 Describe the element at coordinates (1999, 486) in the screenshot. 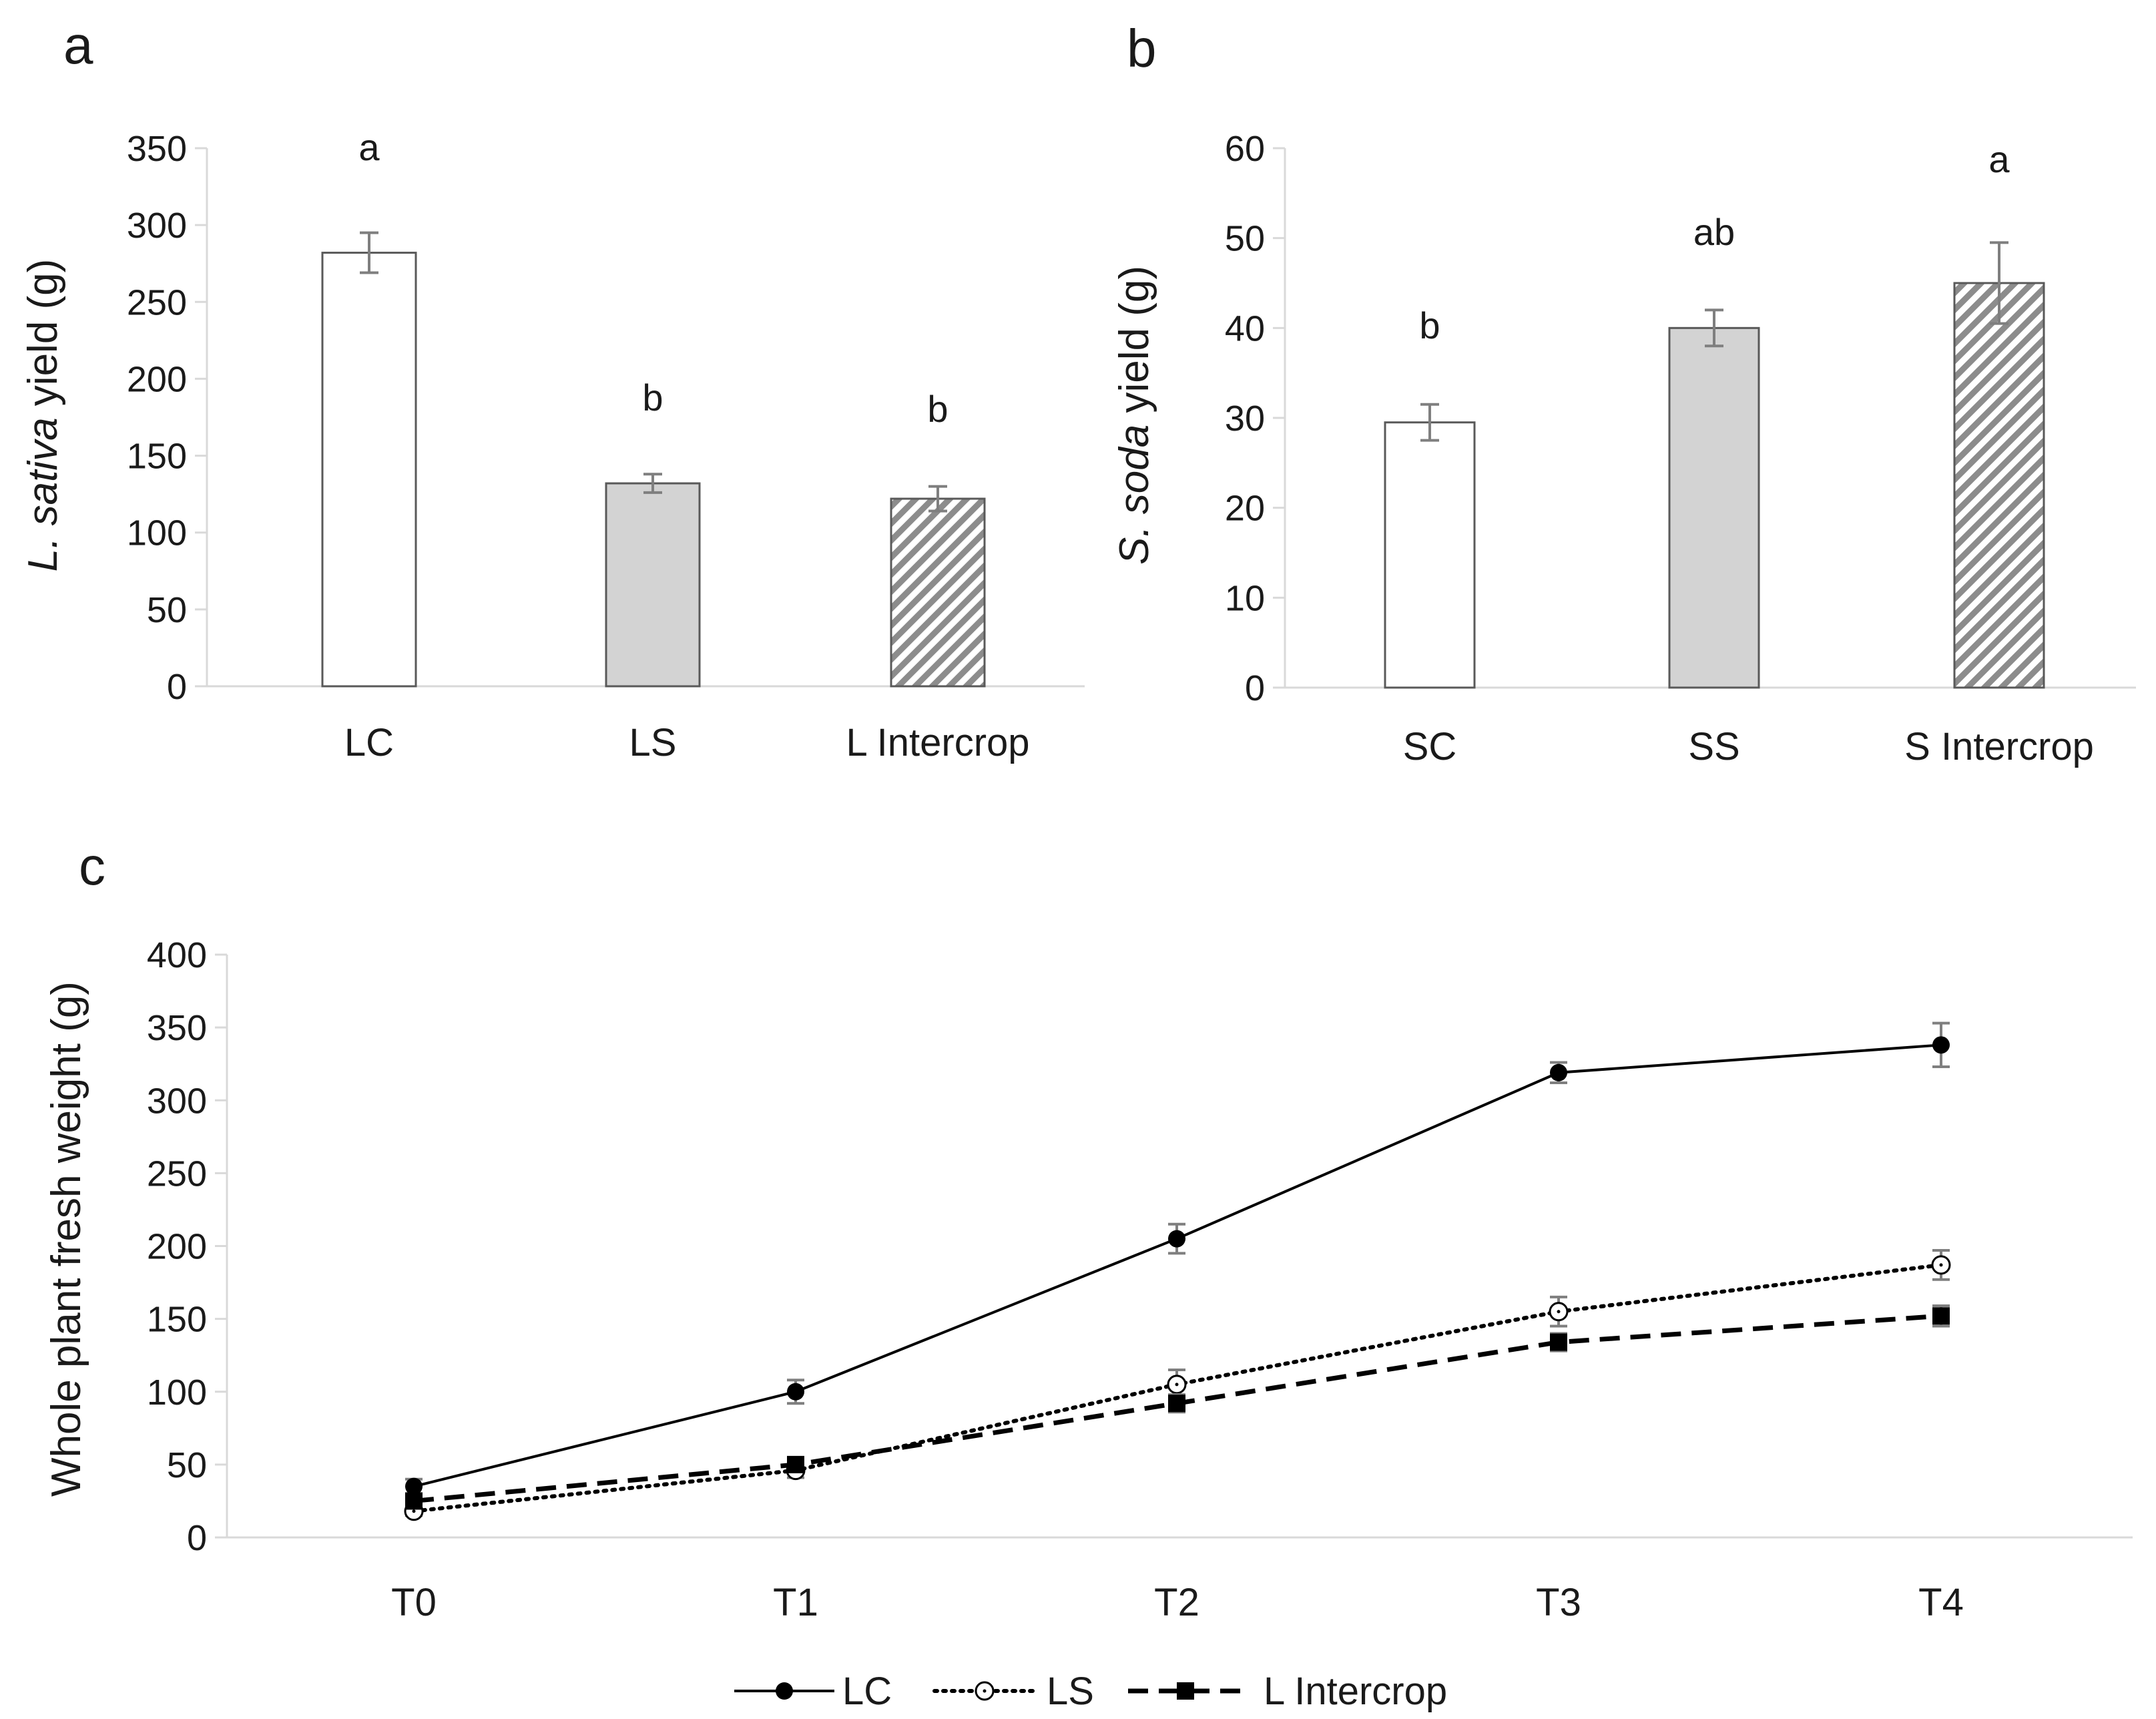

I see `panel-b-bar-s-intercrop` at that location.